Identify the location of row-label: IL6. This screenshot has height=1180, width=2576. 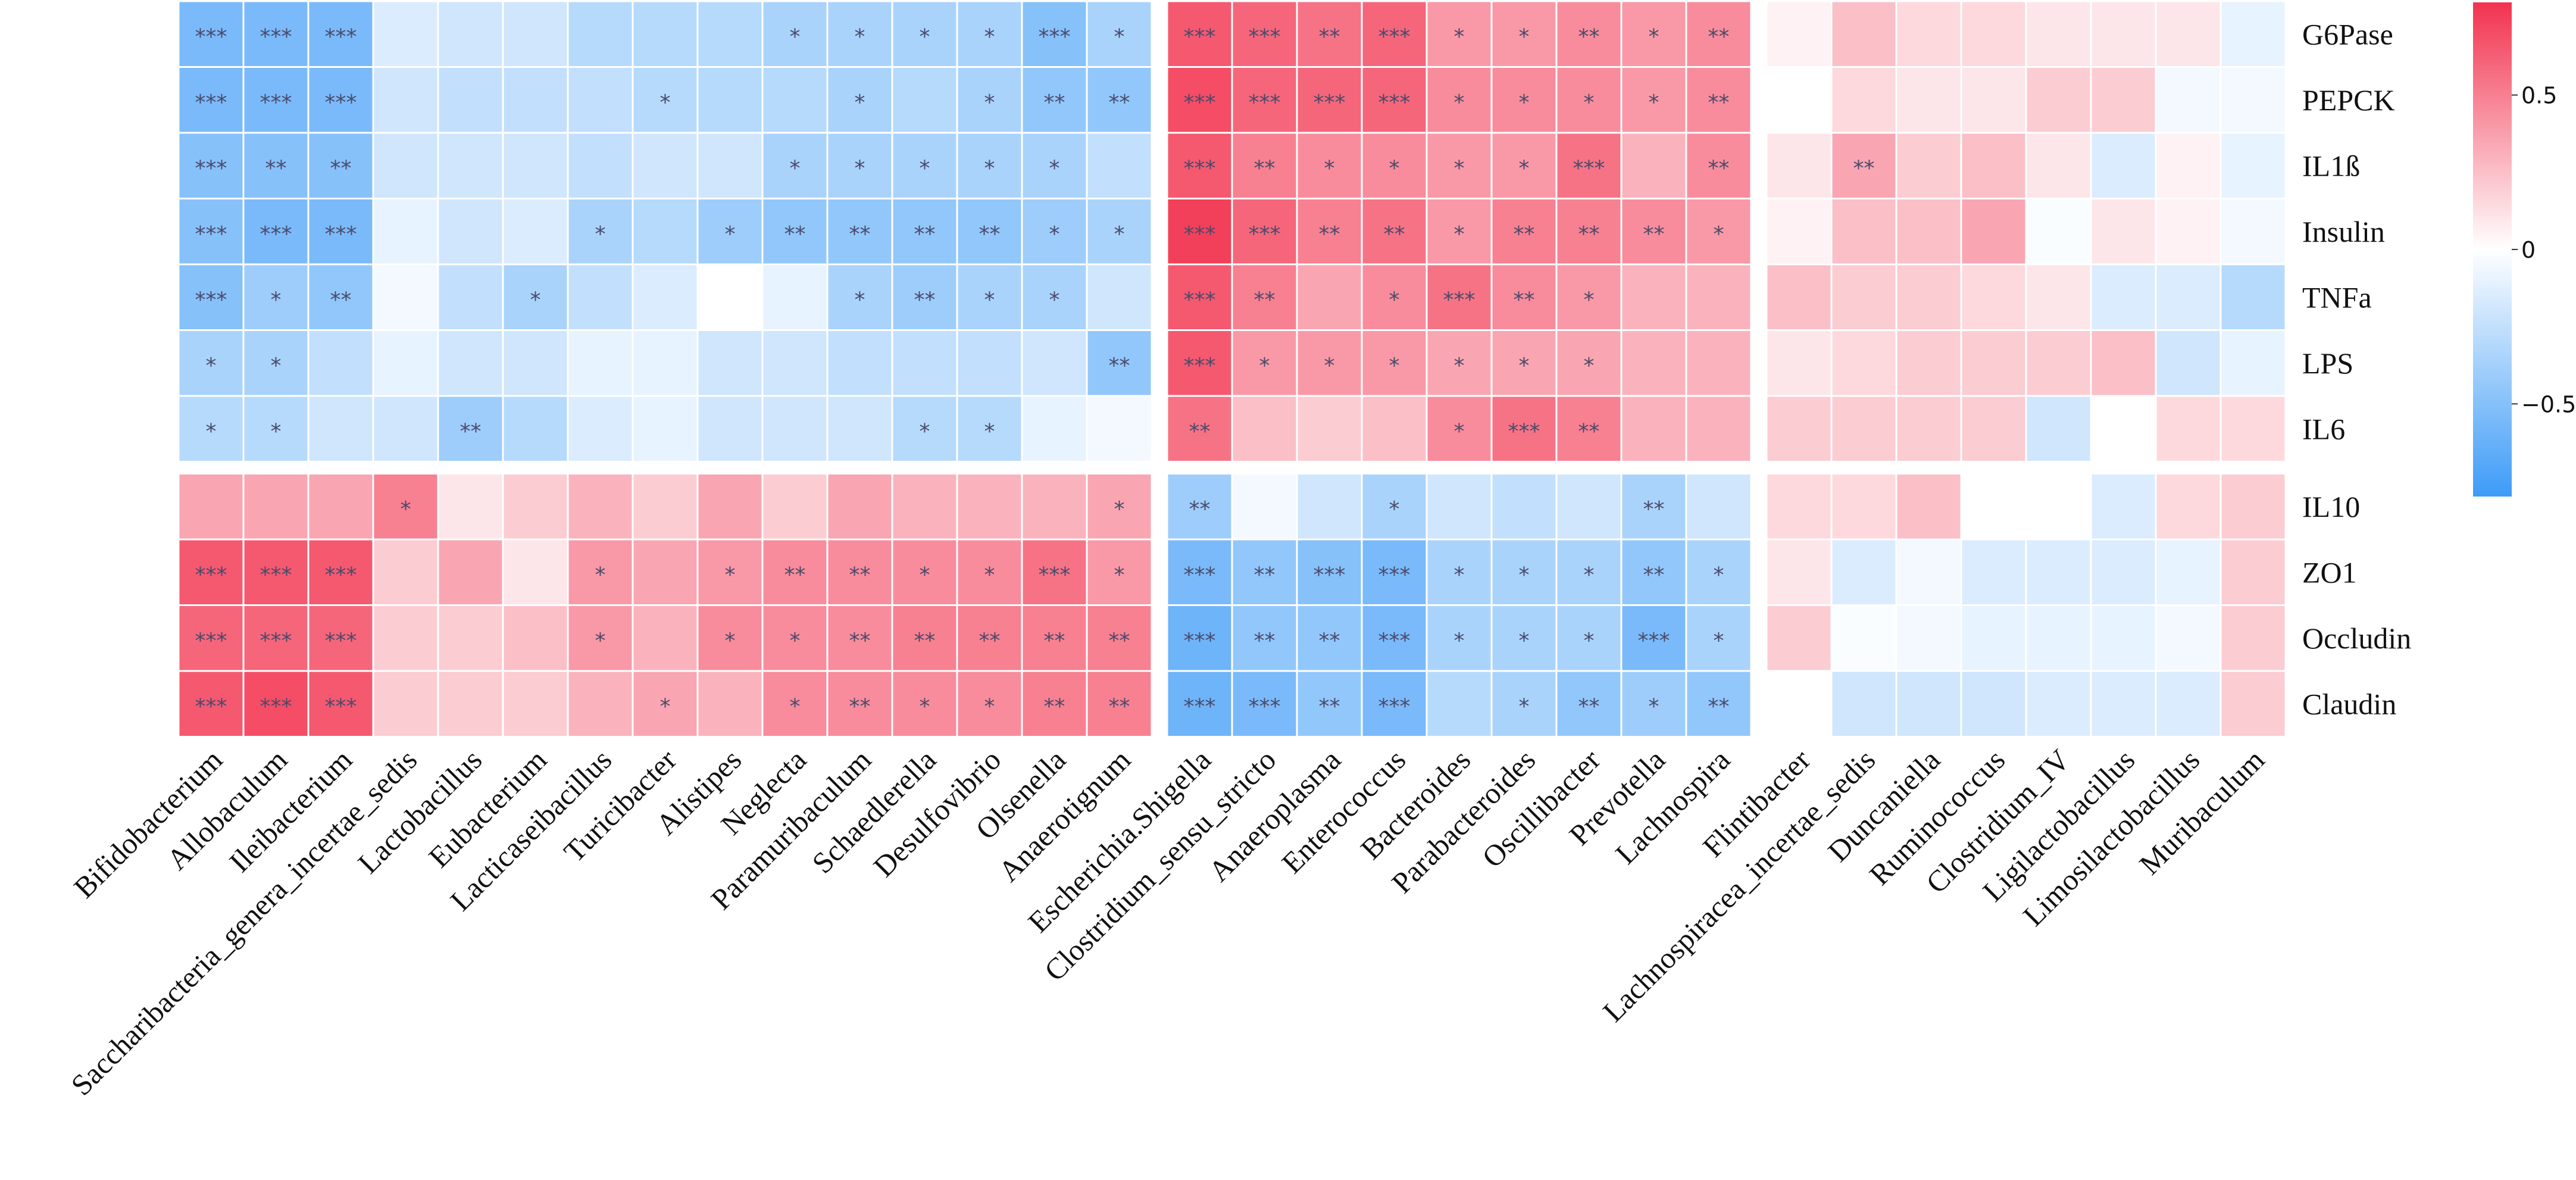
(2323, 429).